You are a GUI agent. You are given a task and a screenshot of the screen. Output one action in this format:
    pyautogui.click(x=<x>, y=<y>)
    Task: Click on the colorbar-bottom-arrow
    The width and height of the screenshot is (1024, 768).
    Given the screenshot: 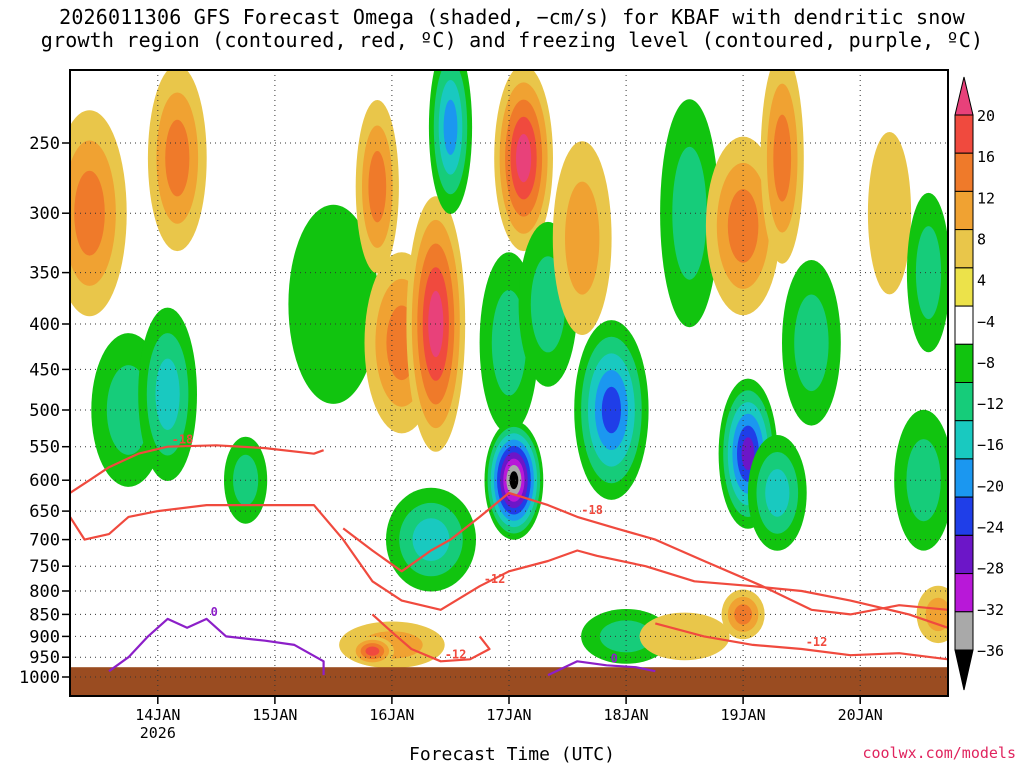 What is the action you would take?
    pyautogui.click(x=964, y=670)
    